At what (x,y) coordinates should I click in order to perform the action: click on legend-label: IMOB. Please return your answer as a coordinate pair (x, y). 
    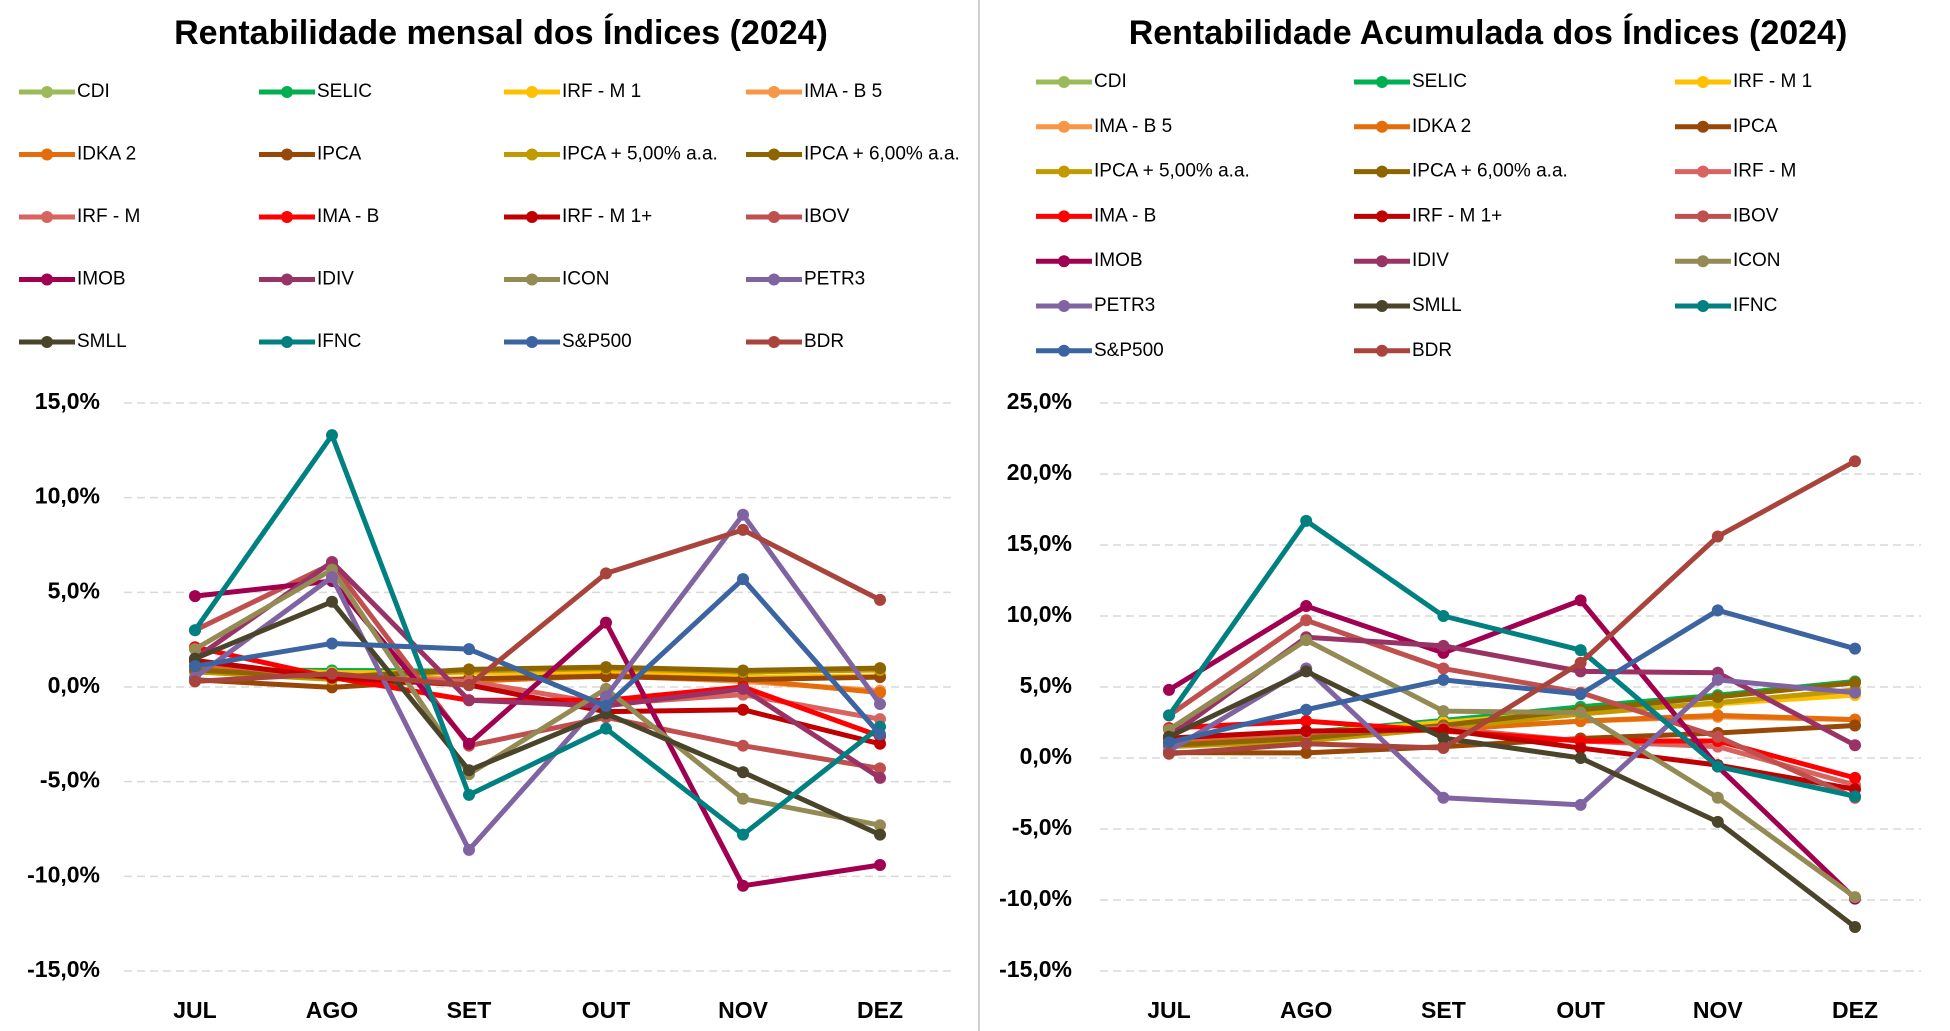
    Looking at the image, I should click on (101, 279).